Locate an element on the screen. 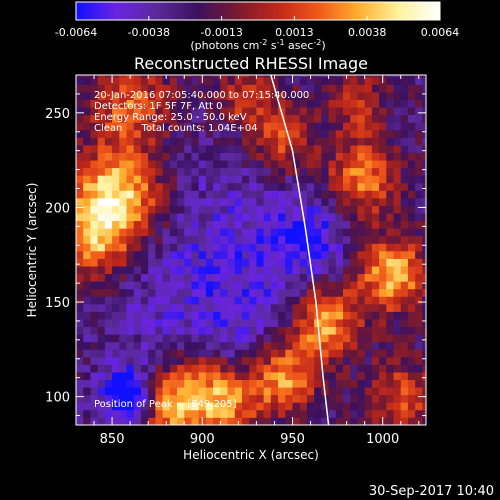  x-axis-label: Heliocentric X (arcsec) is located at coordinates (251, 455).